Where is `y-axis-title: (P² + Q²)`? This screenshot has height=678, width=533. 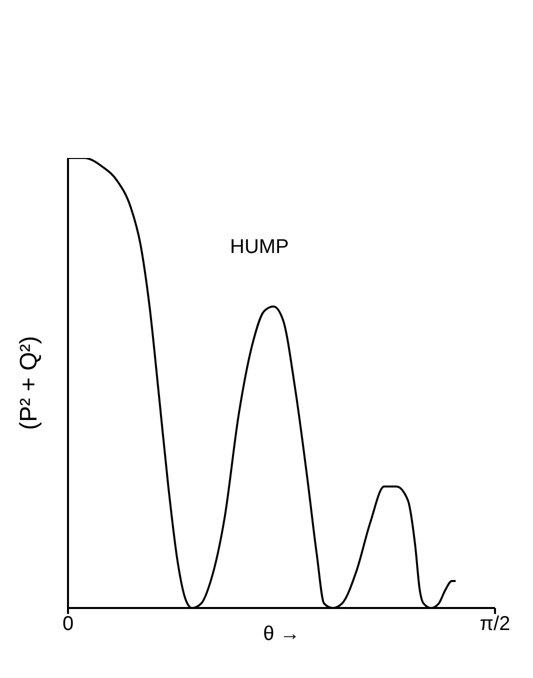 y-axis-title: (P² + Q²) is located at coordinates (29, 383).